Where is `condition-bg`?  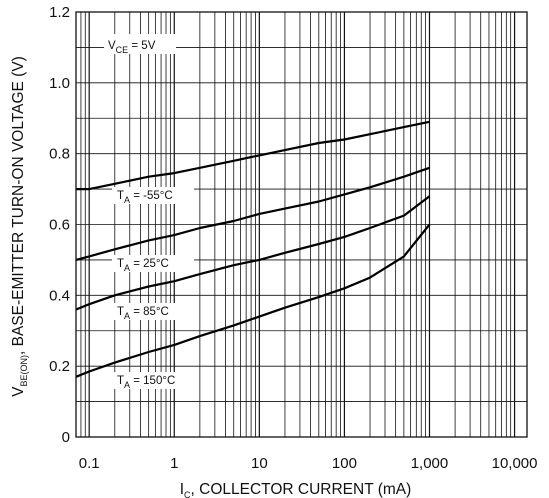
condition-bg is located at coordinates (140, 44).